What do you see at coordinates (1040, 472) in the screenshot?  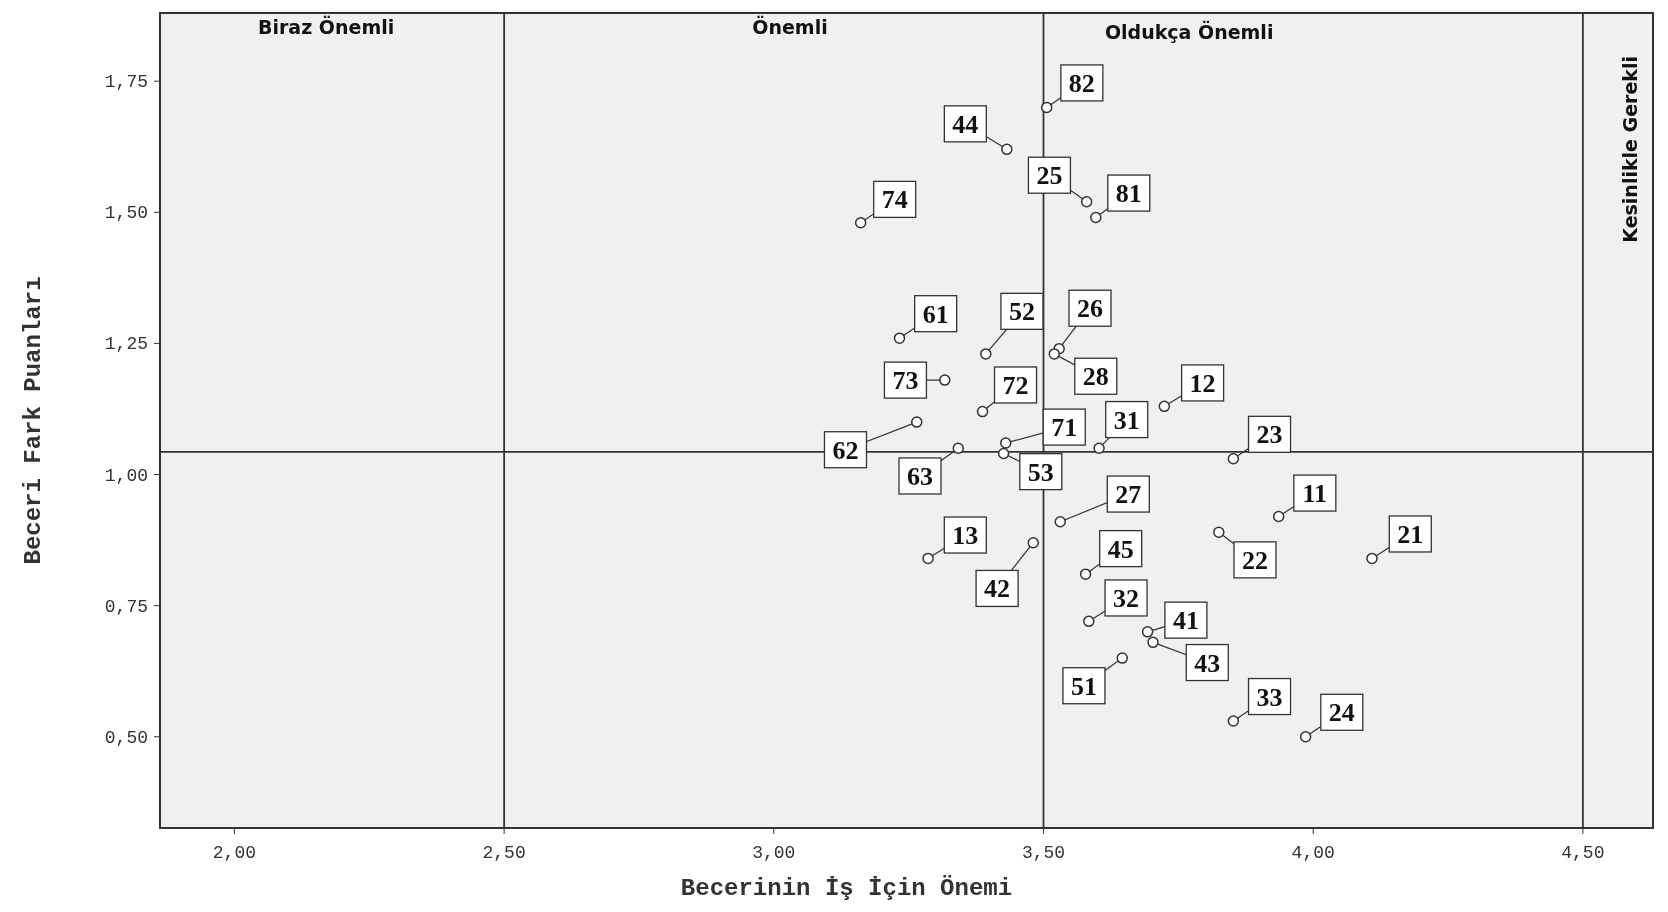 I see `annotation: 53` at bounding box center [1040, 472].